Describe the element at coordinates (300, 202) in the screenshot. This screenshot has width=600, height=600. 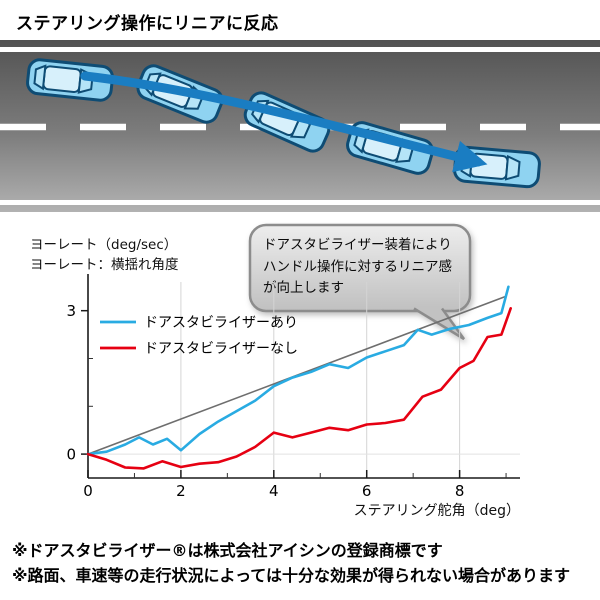
I see `road-line-bottom` at that location.